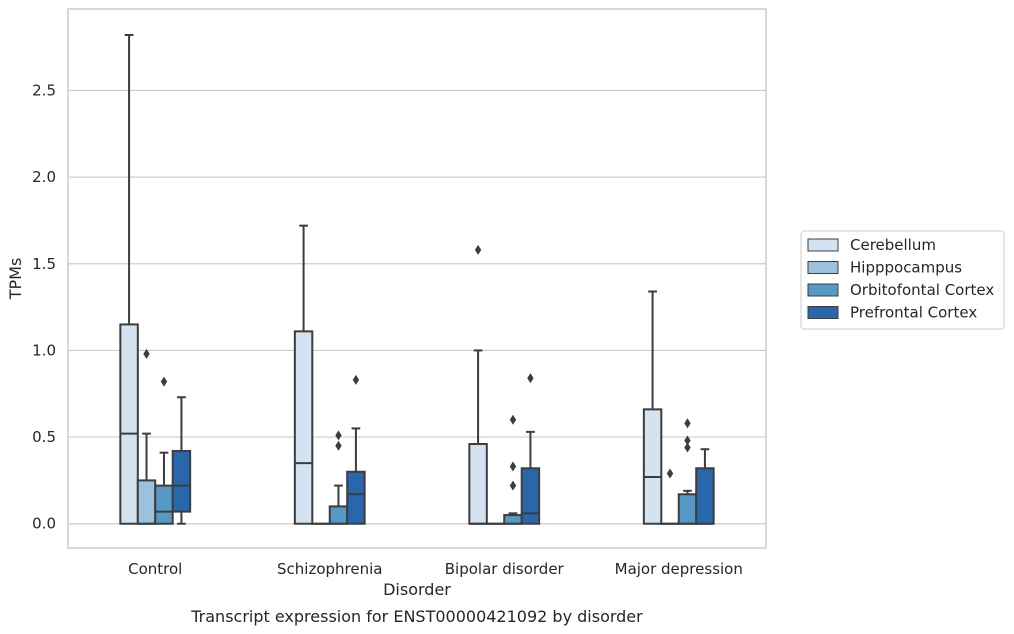 This screenshot has height=634, width=1014. Describe the element at coordinates (338, 477) in the screenshot. I see `box-orbitofontal-cortex-schizophrenia` at that location.